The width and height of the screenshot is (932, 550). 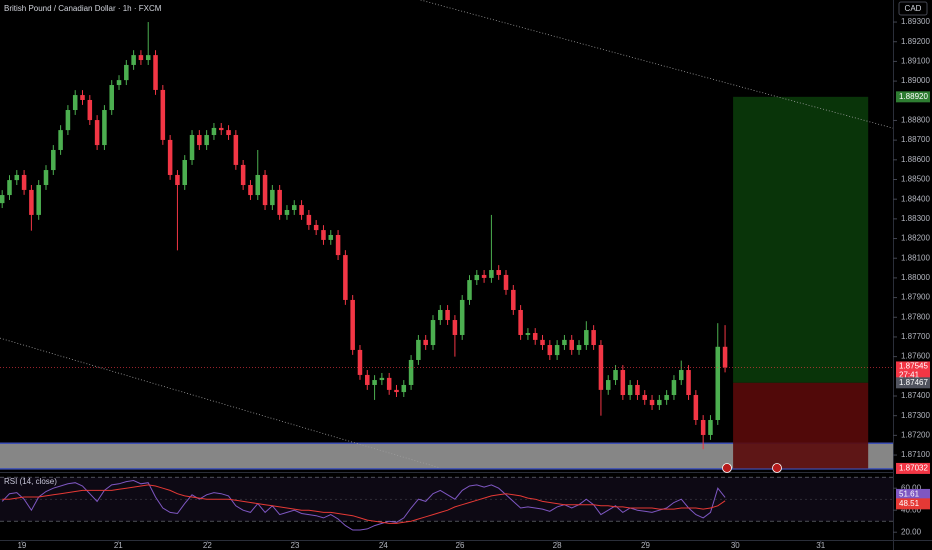 I want to click on x-tick-label: 26, so click(x=460, y=545).